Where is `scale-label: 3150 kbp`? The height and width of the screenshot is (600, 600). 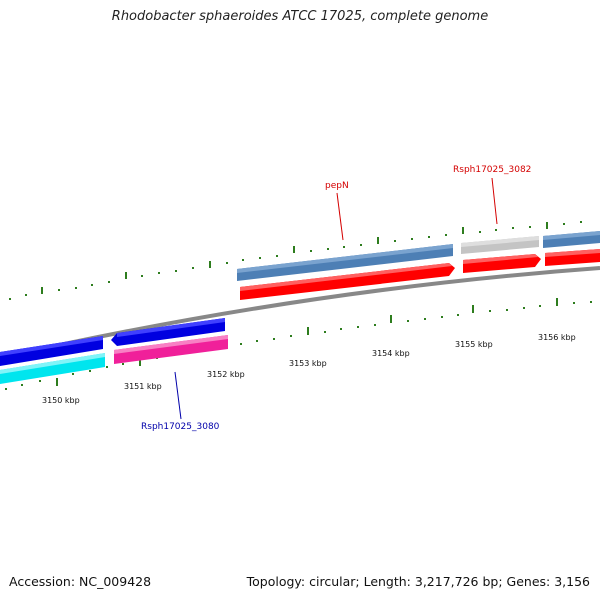 scale-label: 3150 kbp is located at coordinates (61, 400).